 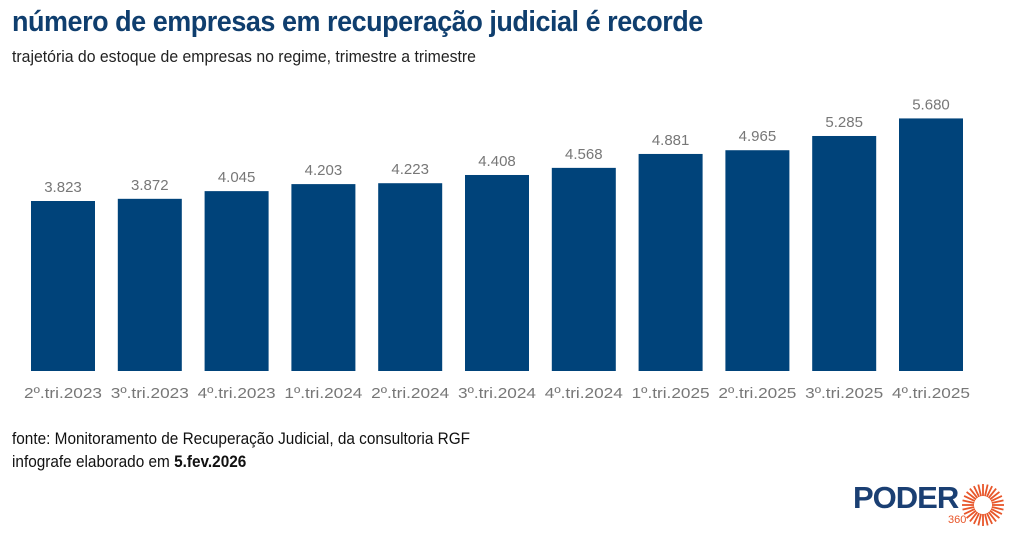 What do you see at coordinates (497, 393) in the screenshot?
I see `category-label: 3º.tri.2024` at bounding box center [497, 393].